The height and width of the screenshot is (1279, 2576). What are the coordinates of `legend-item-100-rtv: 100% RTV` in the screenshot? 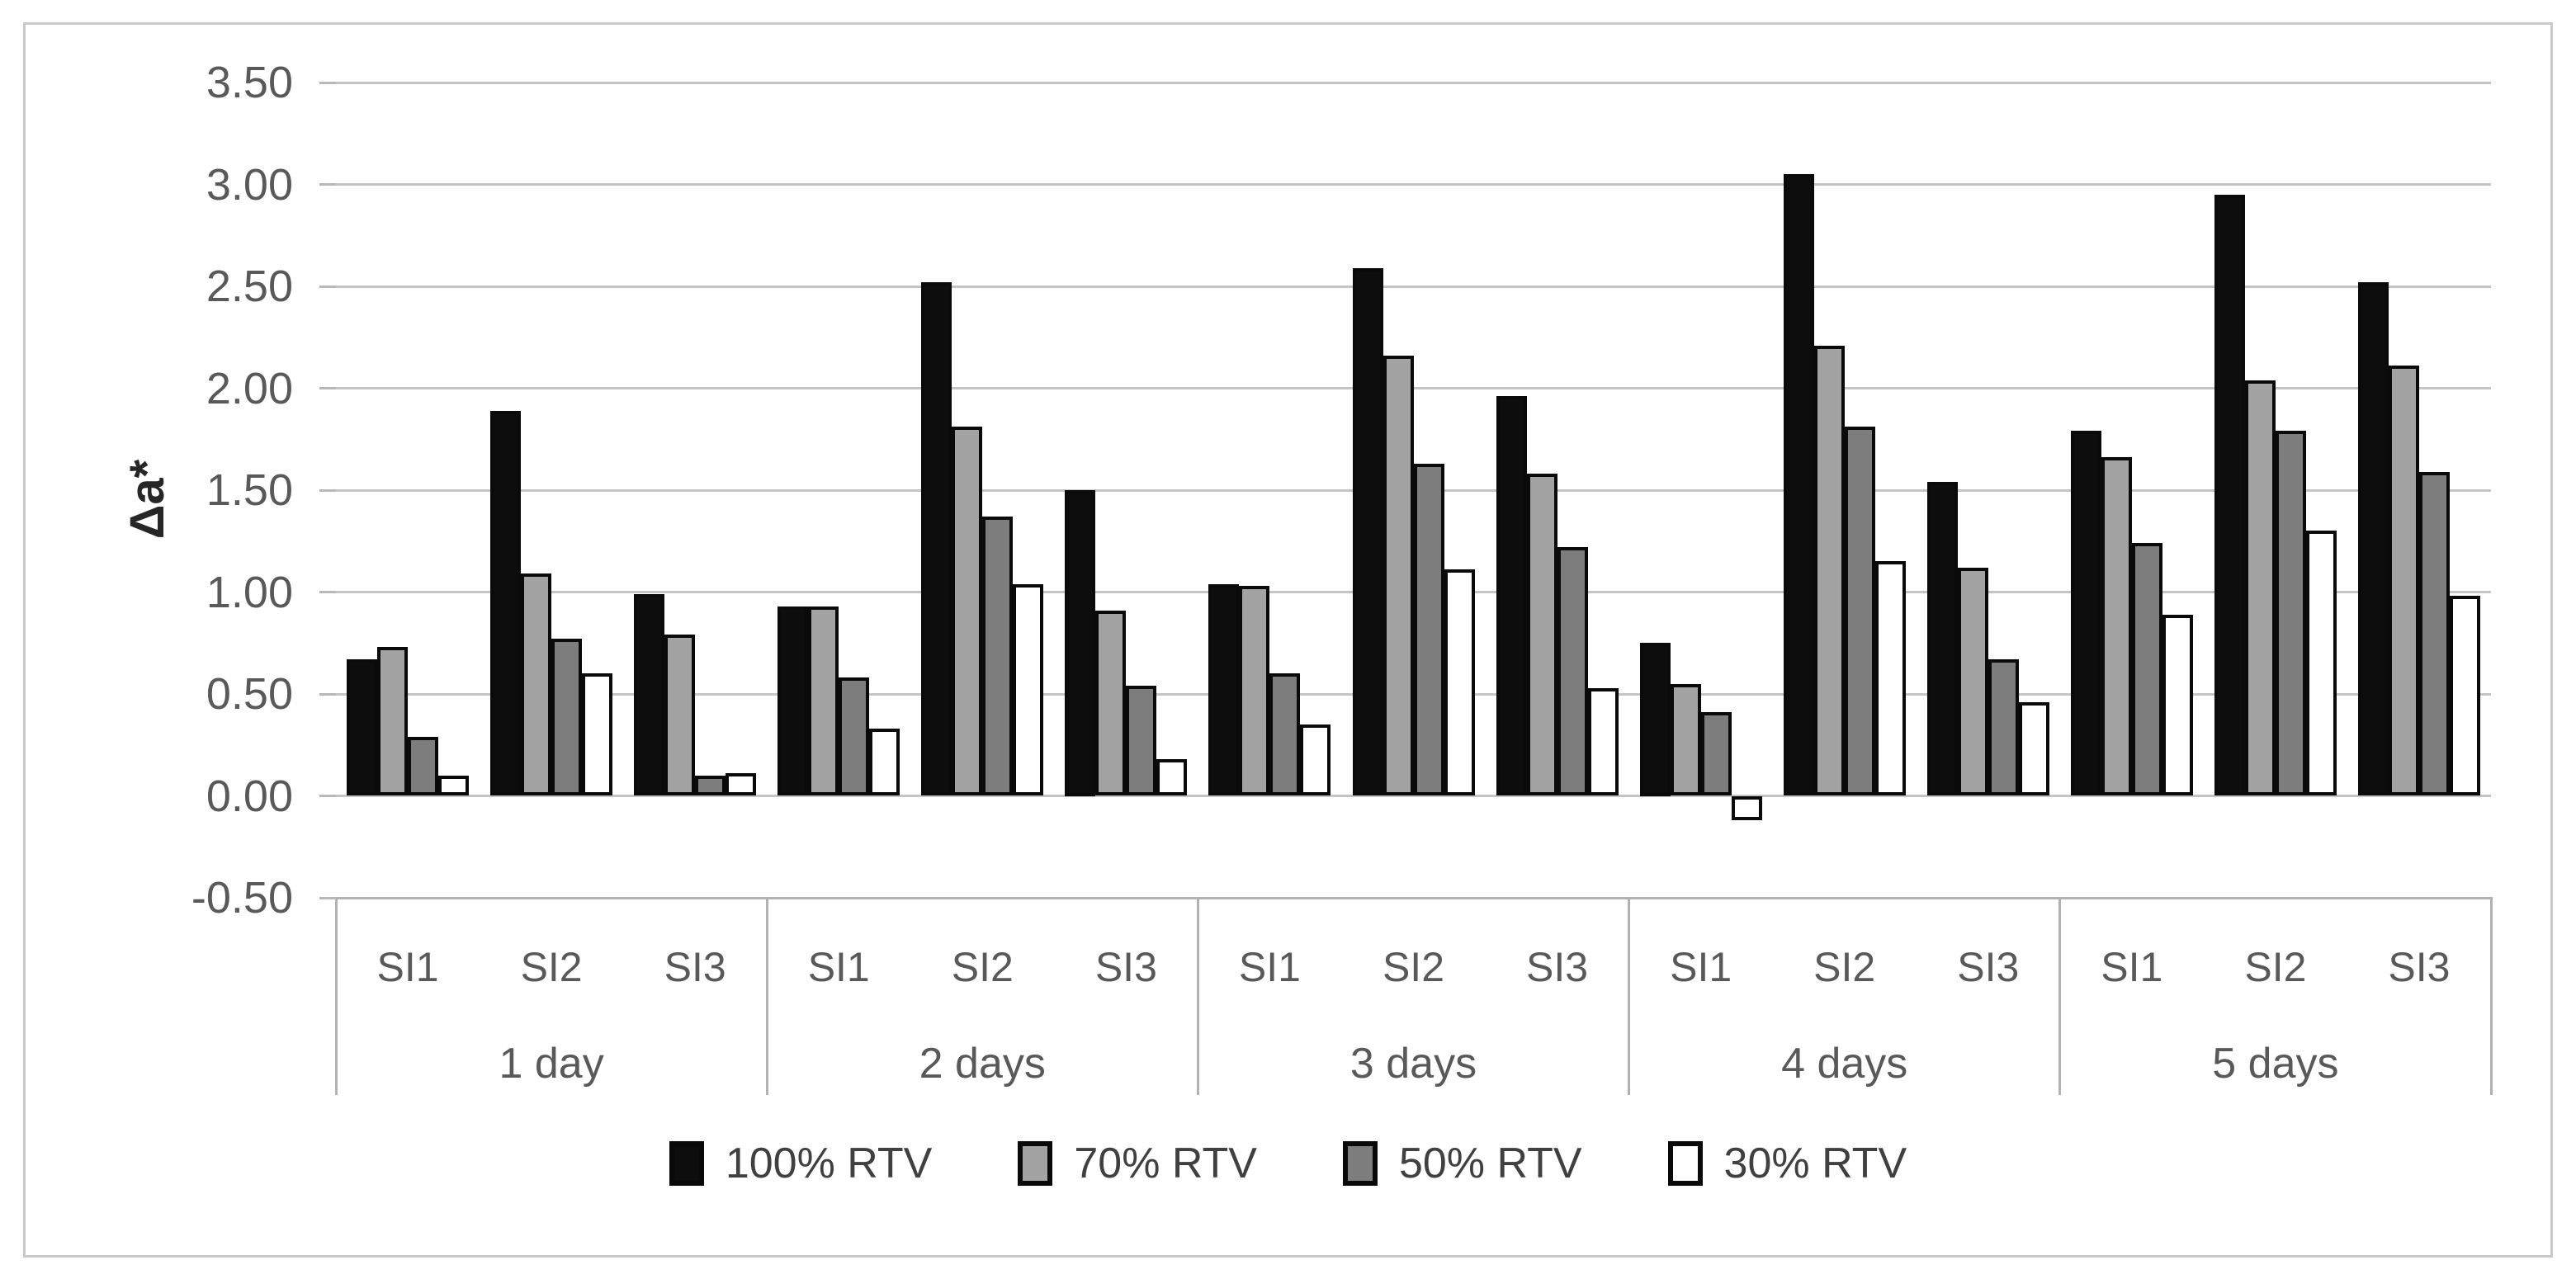 It's located at (801, 1163).